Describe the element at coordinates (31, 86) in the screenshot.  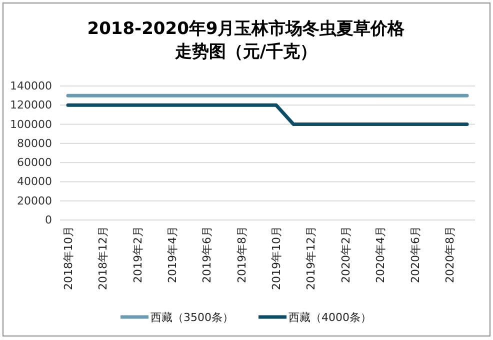
I see `y-tick-label: 140000` at that location.